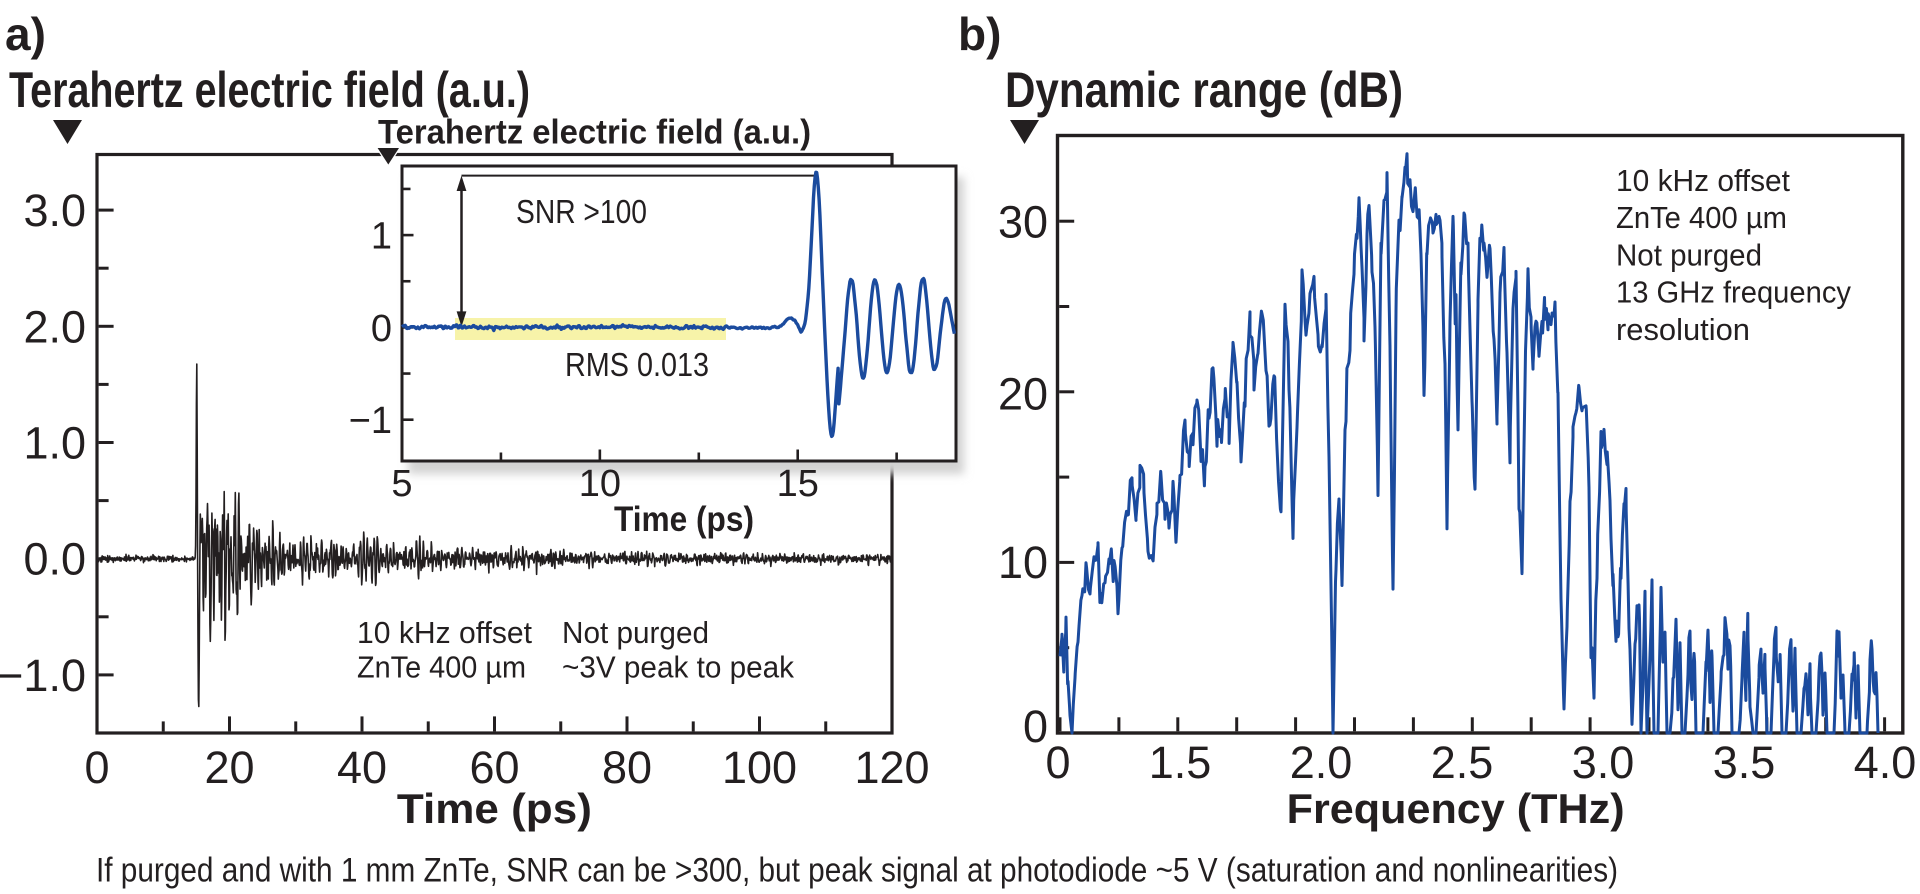  Describe the element at coordinates (979, 34) in the screenshot. I see `svg-text: b)` at that location.